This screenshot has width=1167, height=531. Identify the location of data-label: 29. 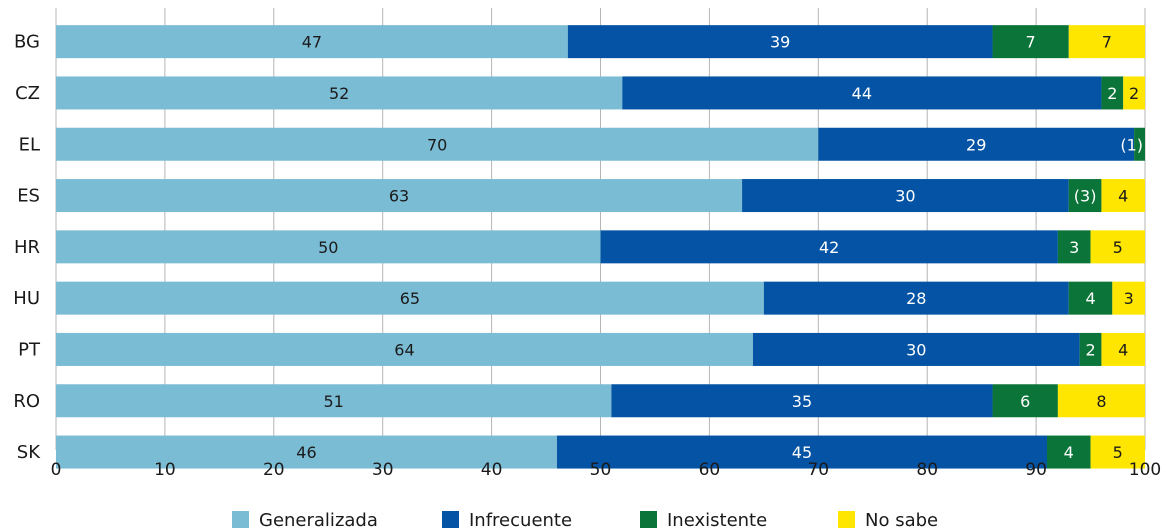
(976, 144).